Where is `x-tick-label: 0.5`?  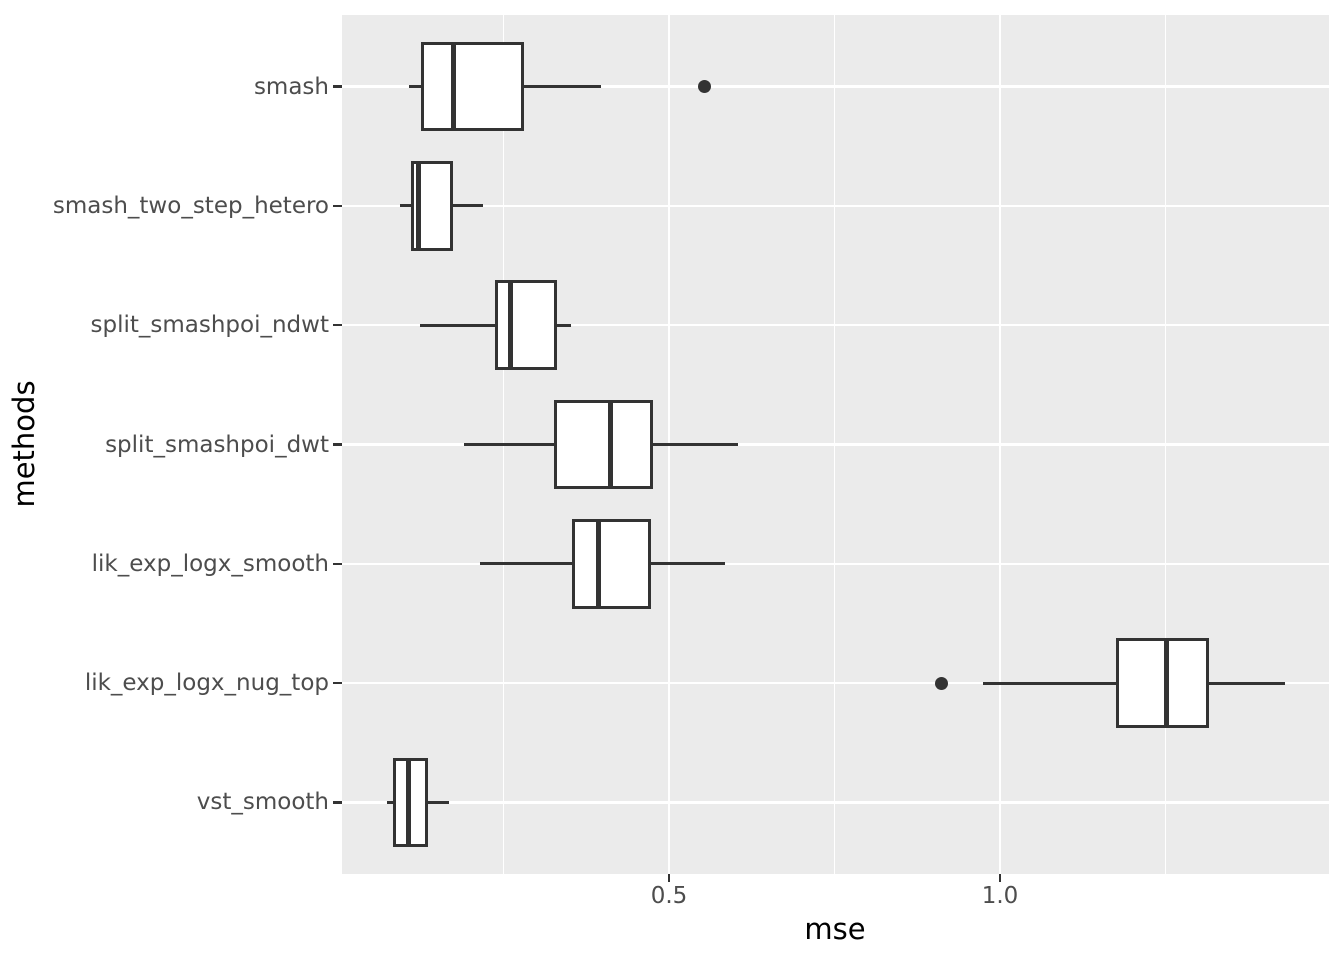
x-tick-label: 0.5 is located at coordinates (669, 896).